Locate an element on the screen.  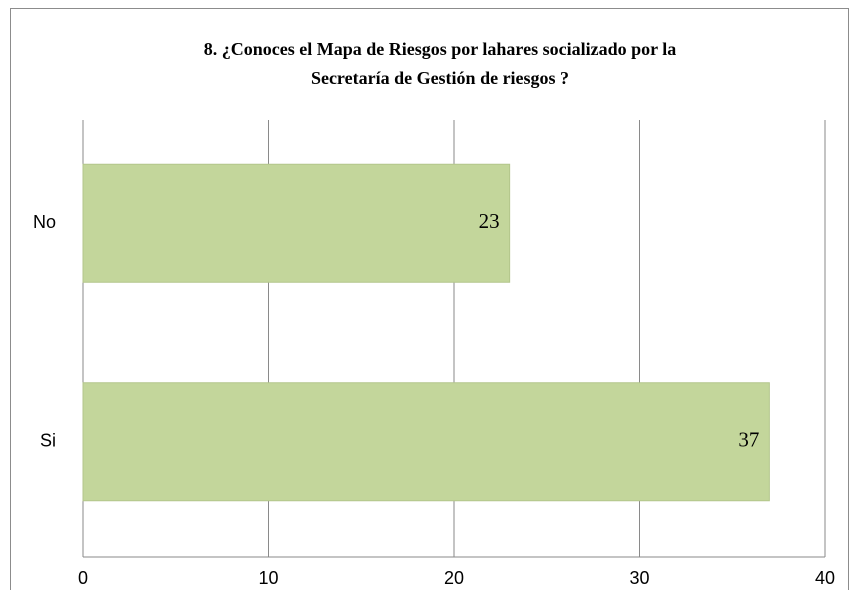
x-tick-label: 20 is located at coordinates (454, 578).